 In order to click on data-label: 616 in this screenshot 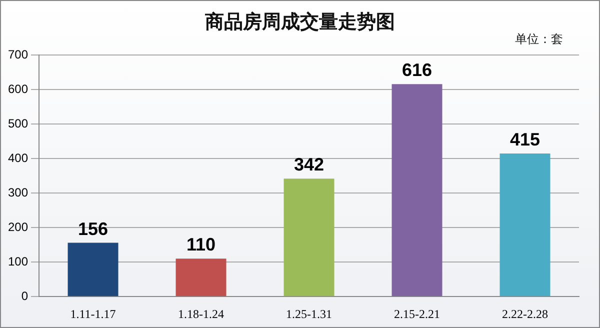, I will do `click(417, 70)`.